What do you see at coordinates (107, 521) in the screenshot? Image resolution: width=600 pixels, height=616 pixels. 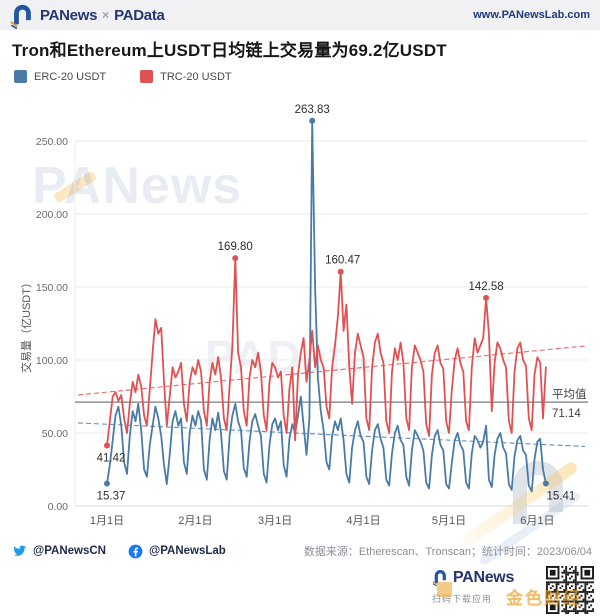 I see `x-tick-label: 1月1日` at bounding box center [107, 521].